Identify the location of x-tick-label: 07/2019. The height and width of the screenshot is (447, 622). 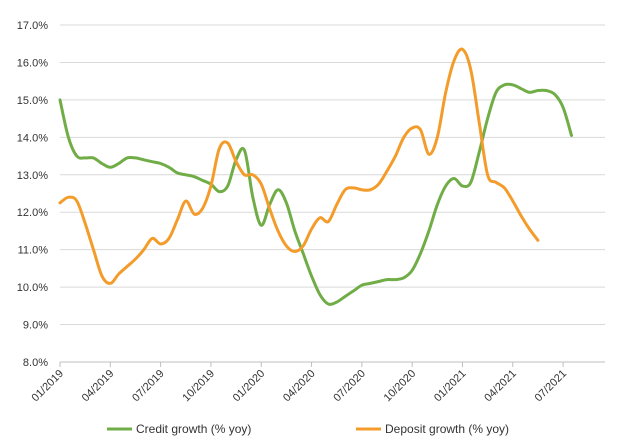
(148, 386).